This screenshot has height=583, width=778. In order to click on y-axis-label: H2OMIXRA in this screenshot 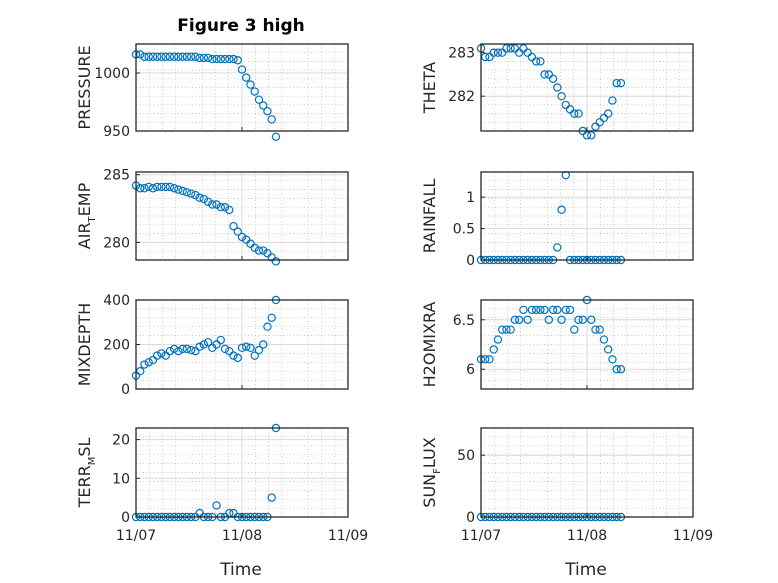, I will do `click(429, 345)`.